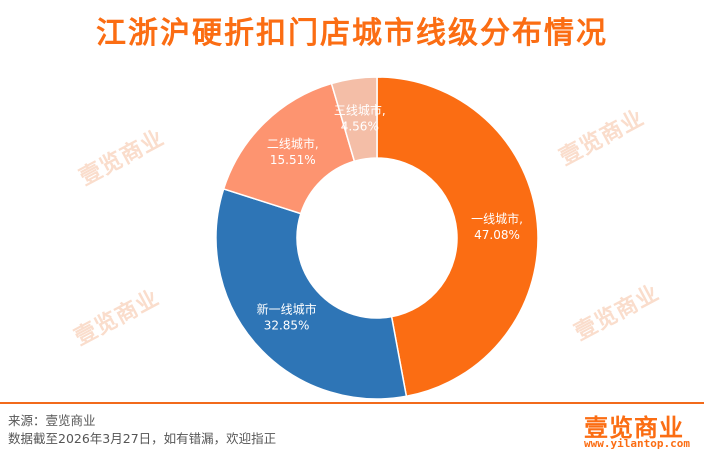 Image resolution: width=704 pixels, height=455 pixels. I want to click on footer-divider, so click(352, 403).